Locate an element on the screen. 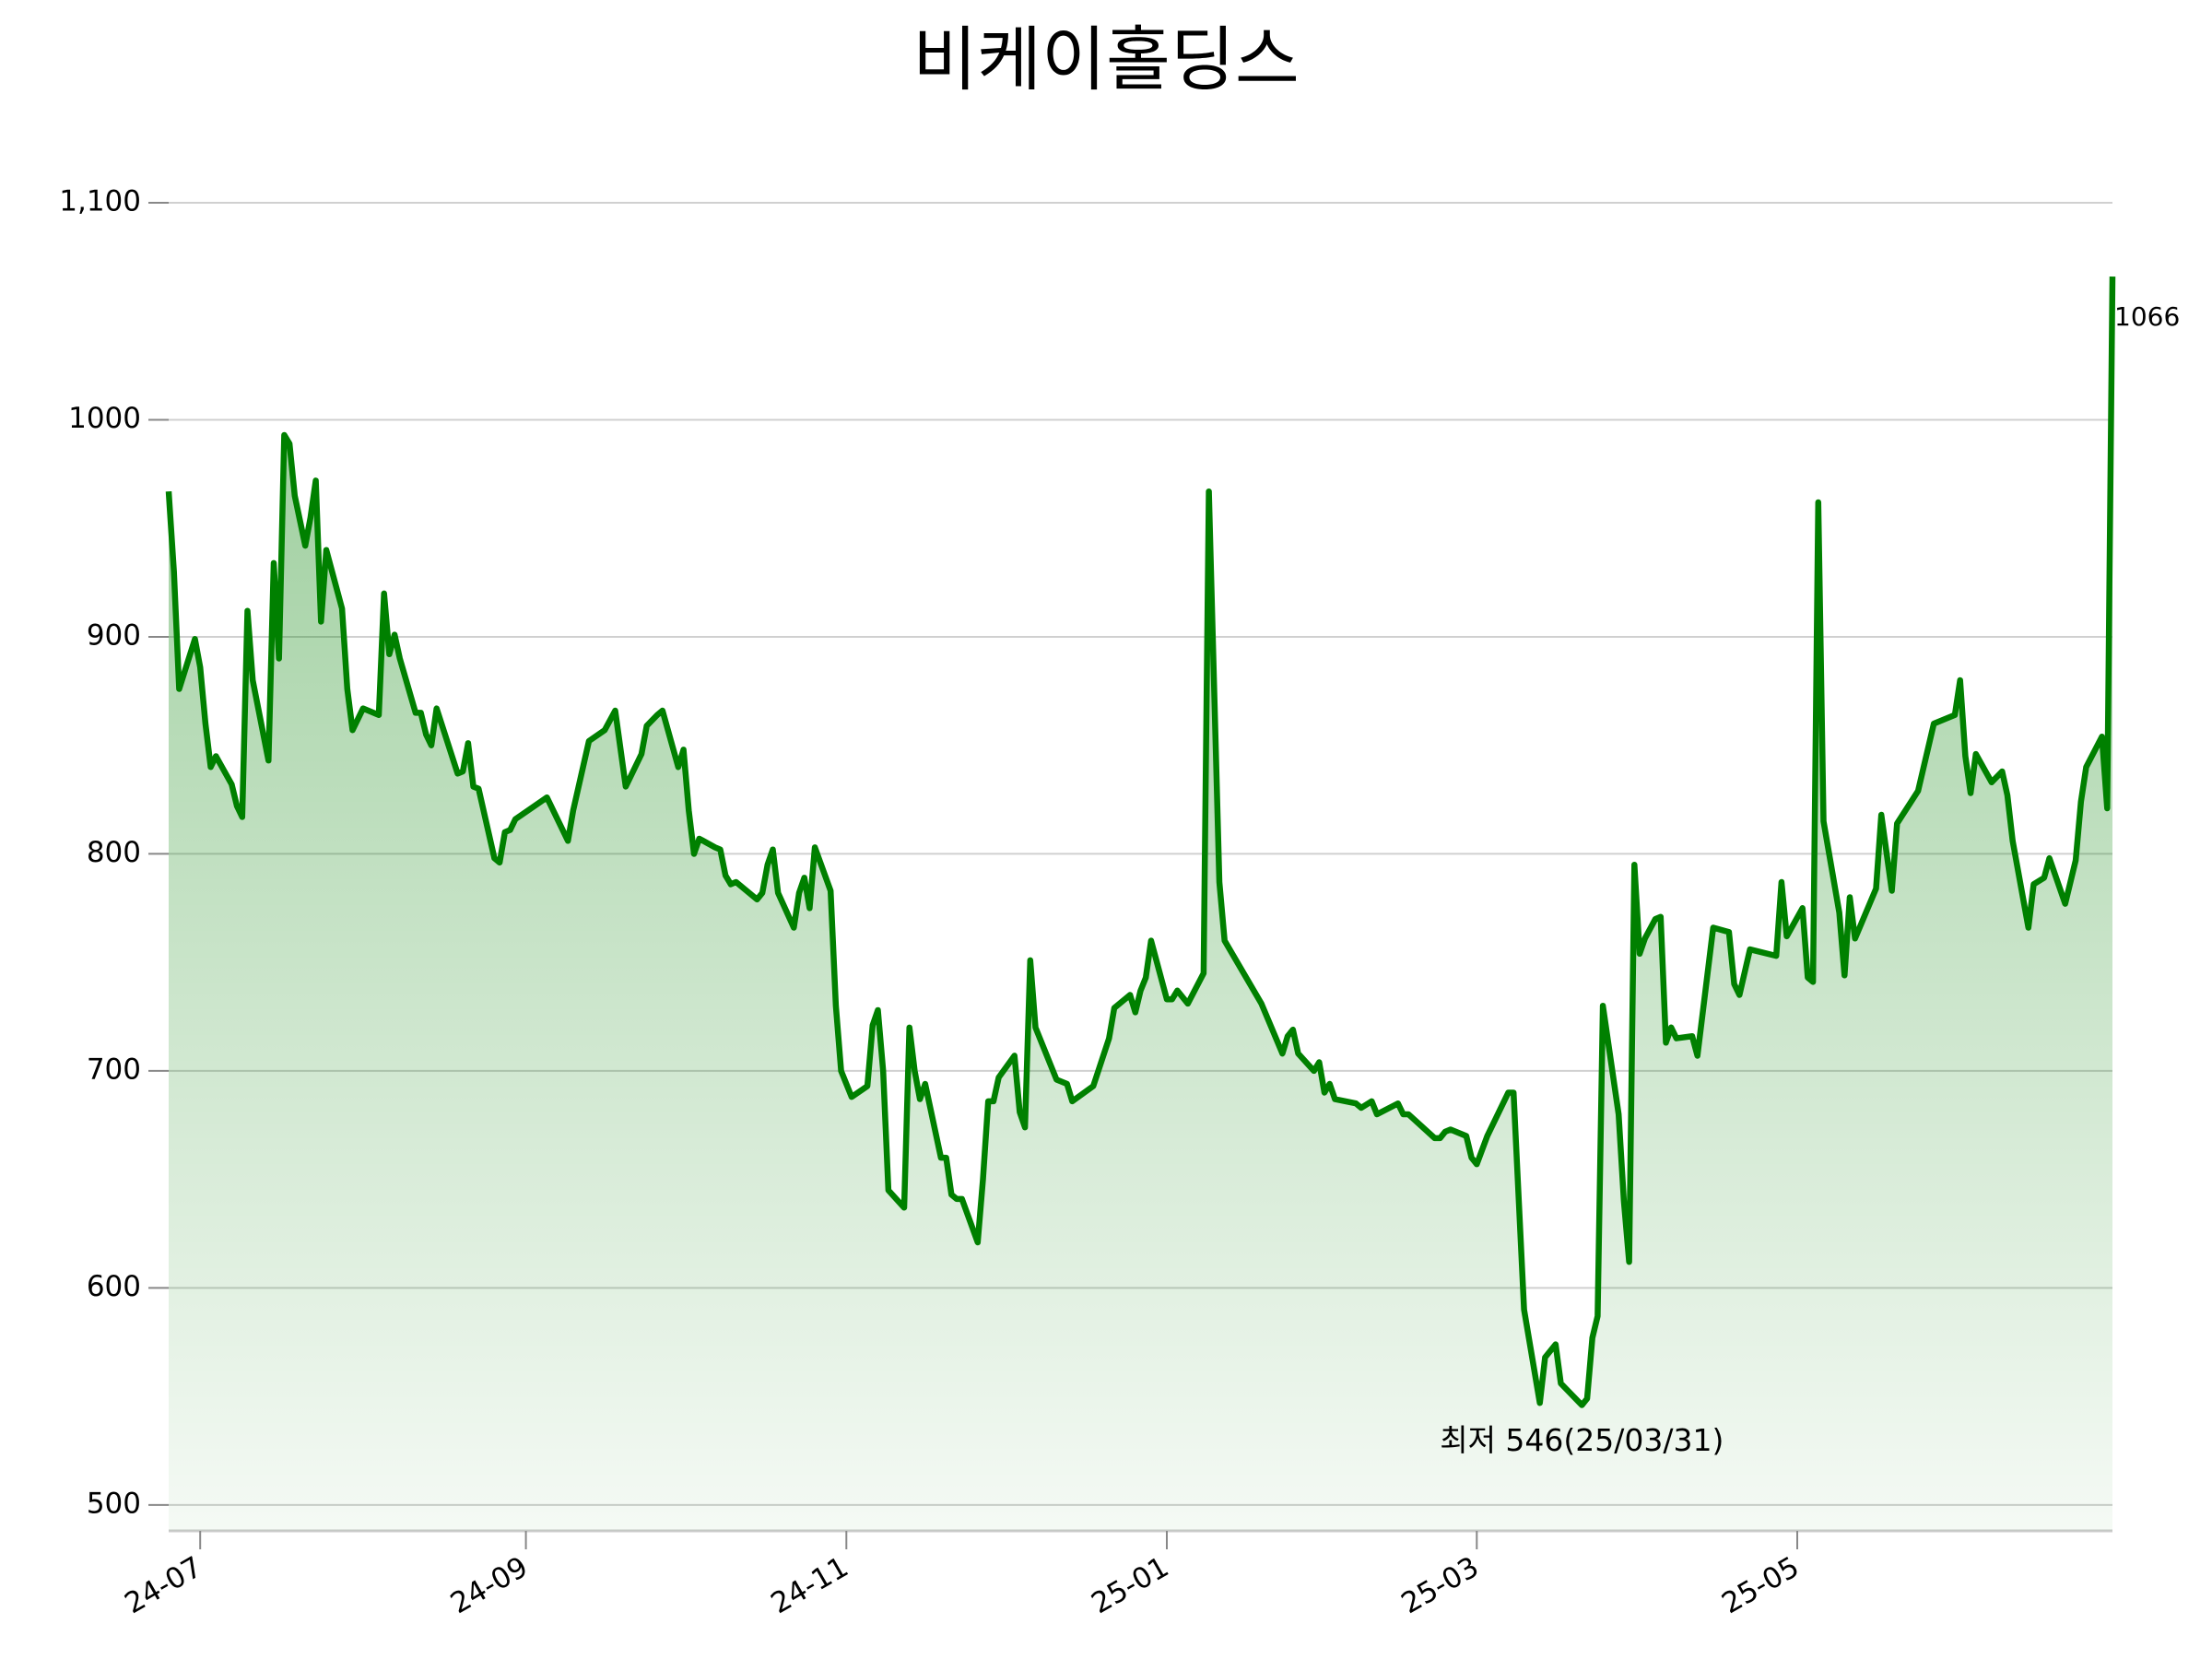 This screenshot has height=1659, width=2212. x-tick-label: 24-11 is located at coordinates (810, 1585).